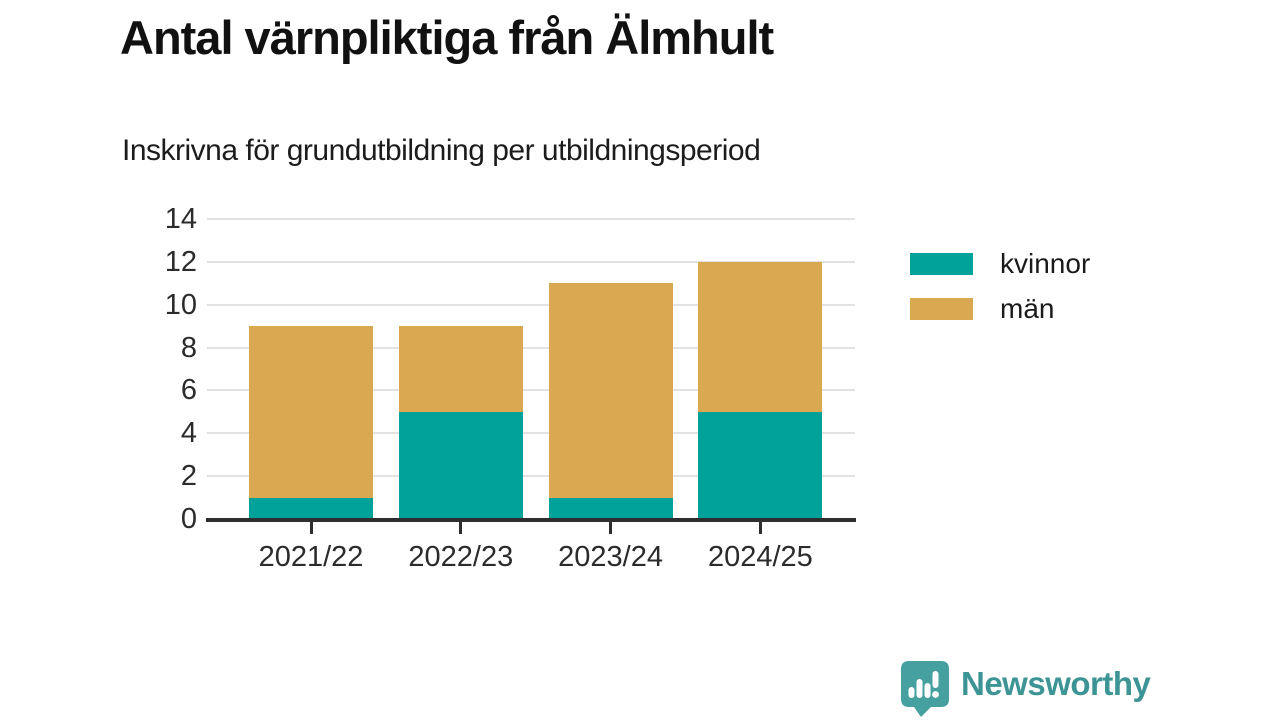 The width and height of the screenshot is (1280, 720). Describe the element at coordinates (760, 336) in the screenshot. I see `bar-segment-män-2024/25` at that location.